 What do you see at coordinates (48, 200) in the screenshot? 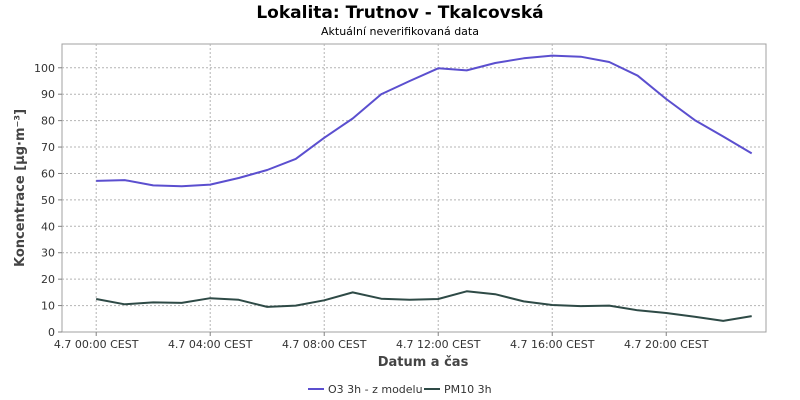
I see `y-tick-label: 50` at bounding box center [48, 200].